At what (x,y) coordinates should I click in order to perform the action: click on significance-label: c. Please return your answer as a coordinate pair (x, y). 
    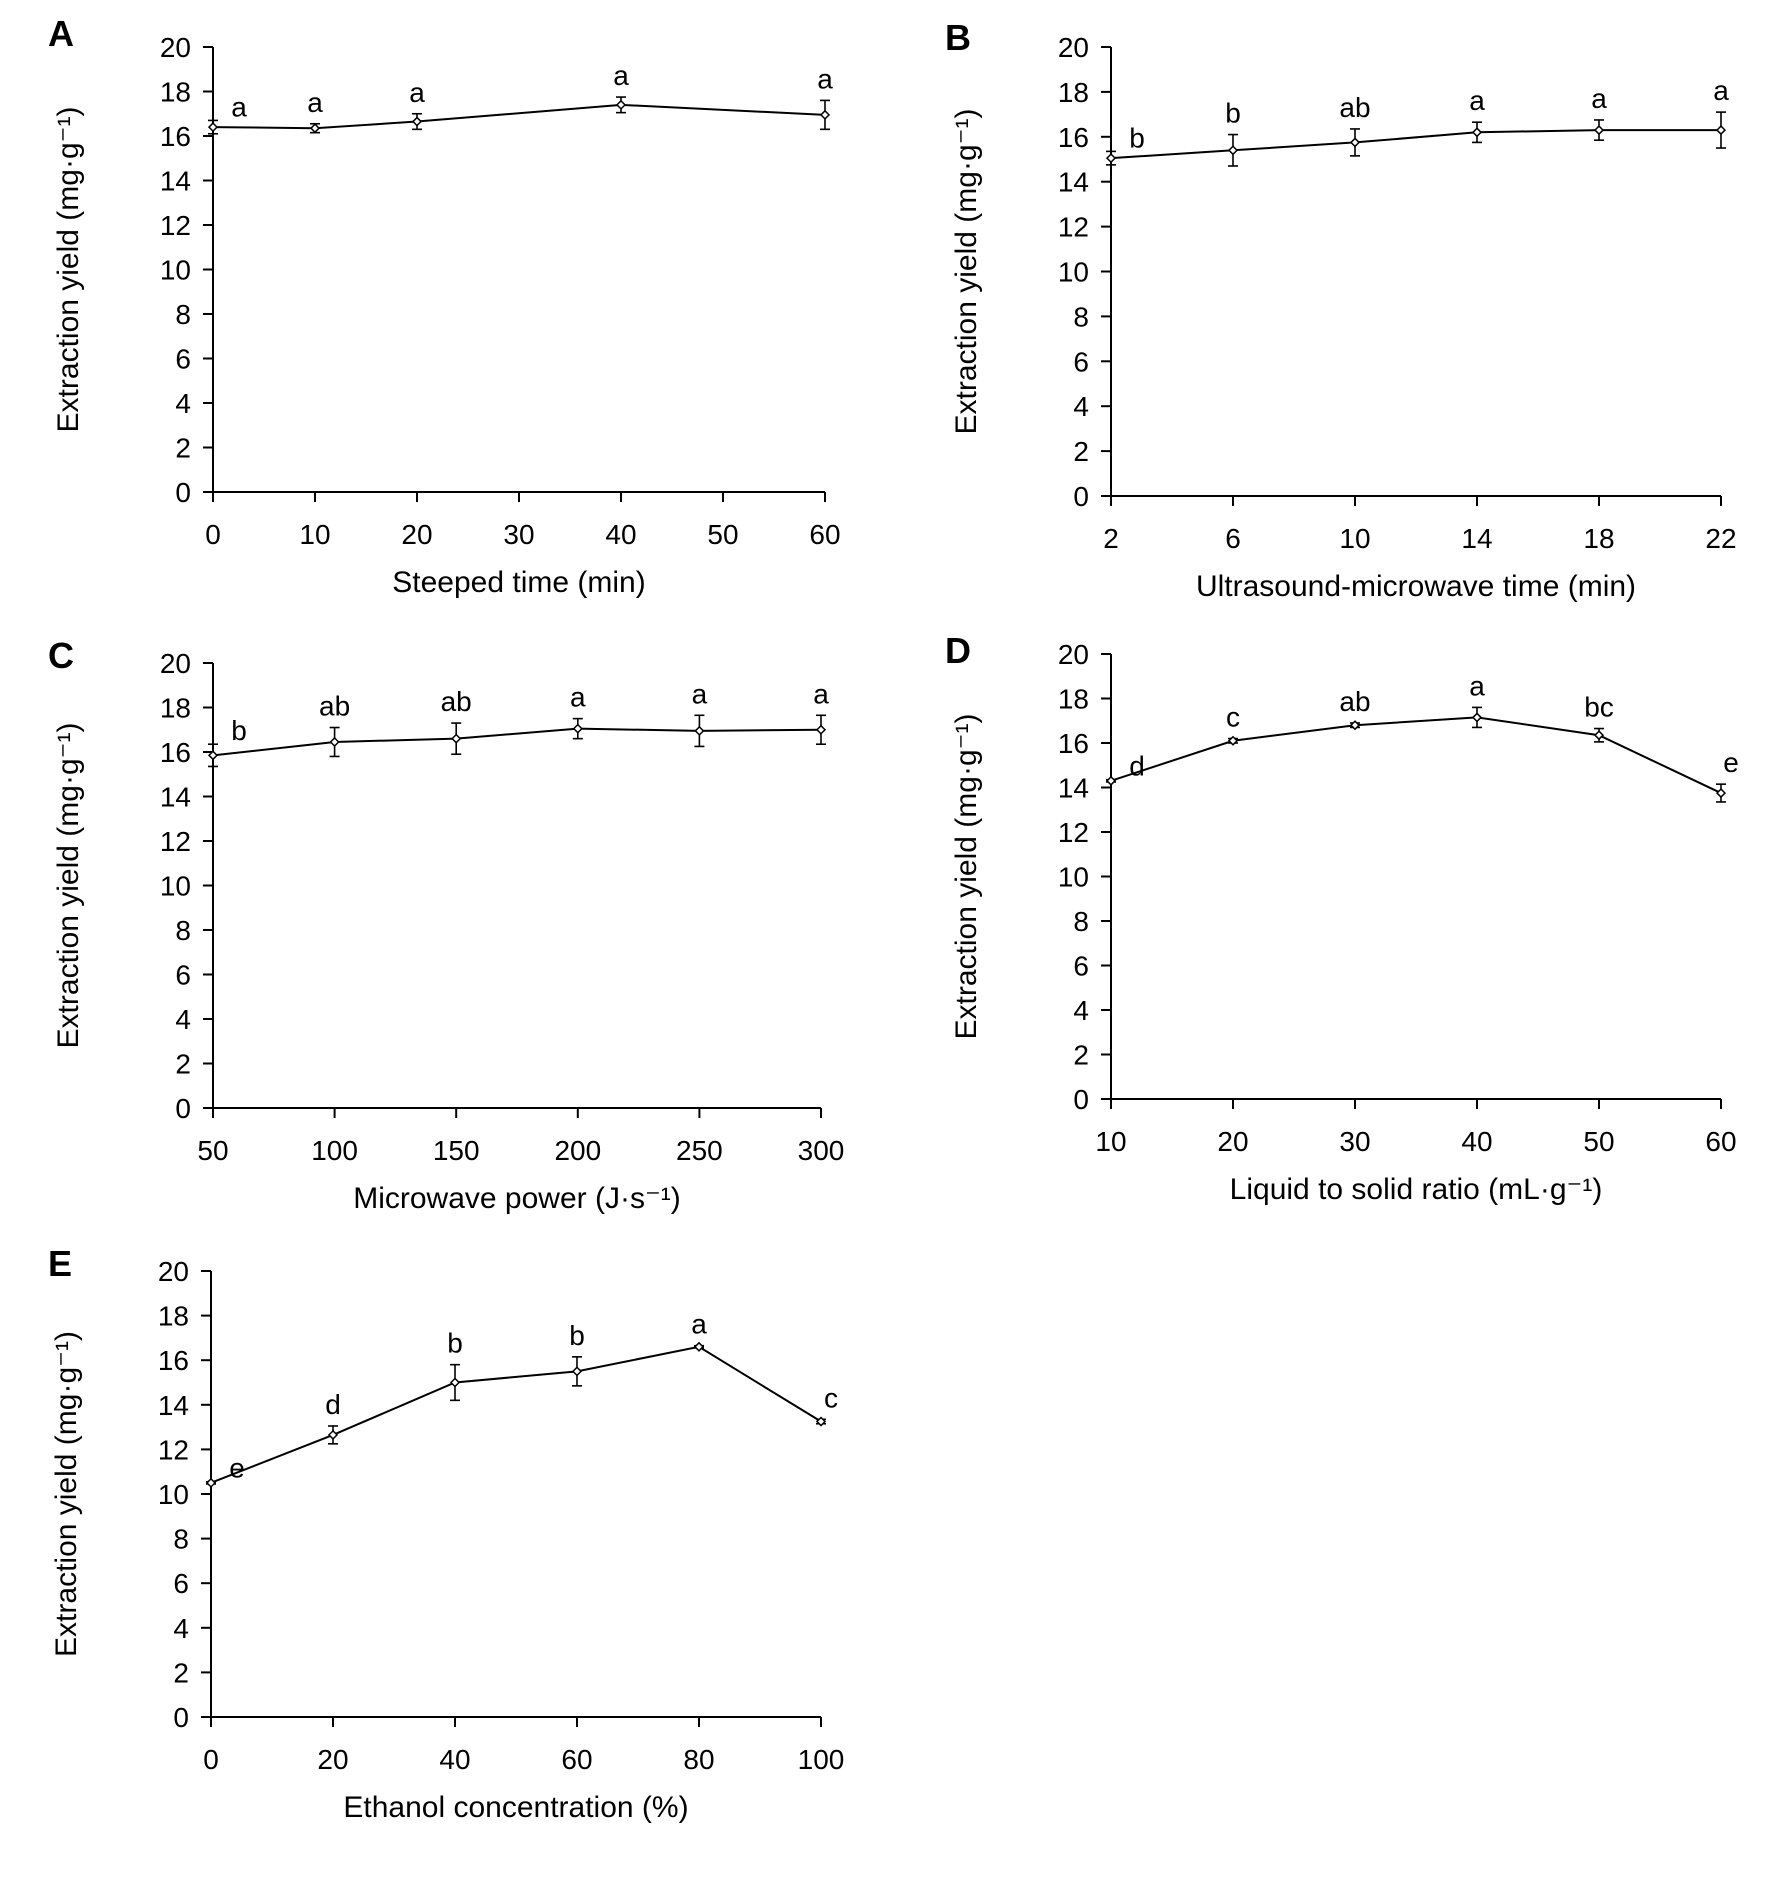
    Looking at the image, I should click on (1233, 717).